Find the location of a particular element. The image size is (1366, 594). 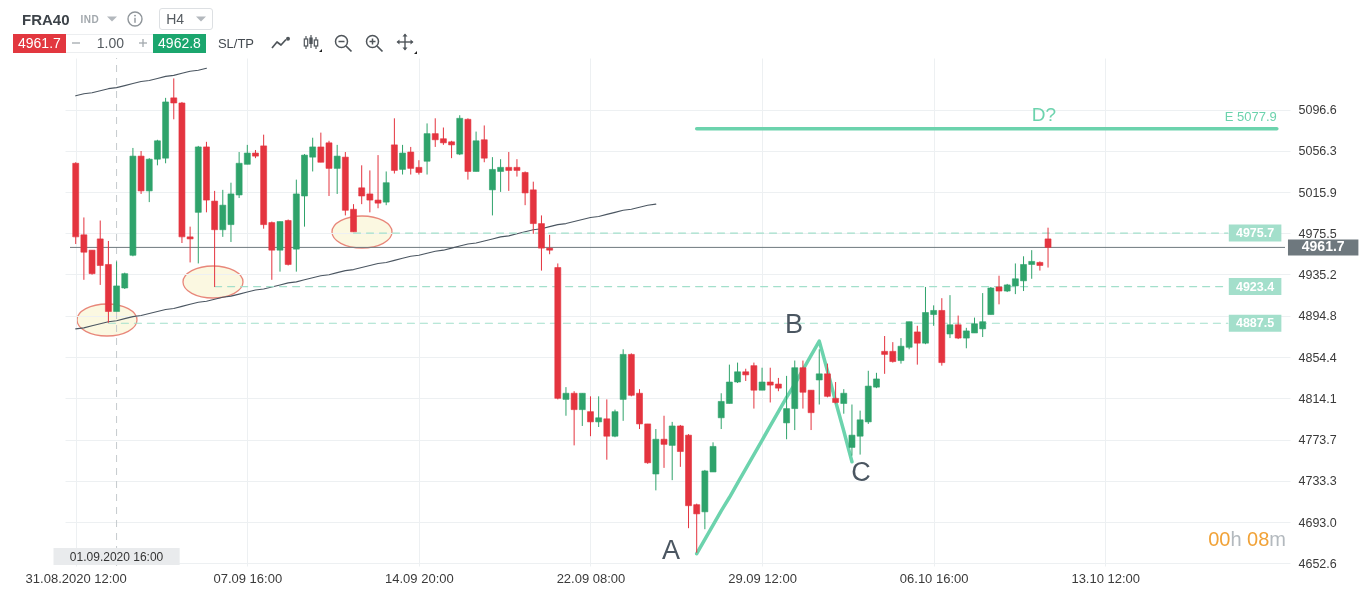

x-tick-label: 14.09 20:00 is located at coordinates (419, 578).